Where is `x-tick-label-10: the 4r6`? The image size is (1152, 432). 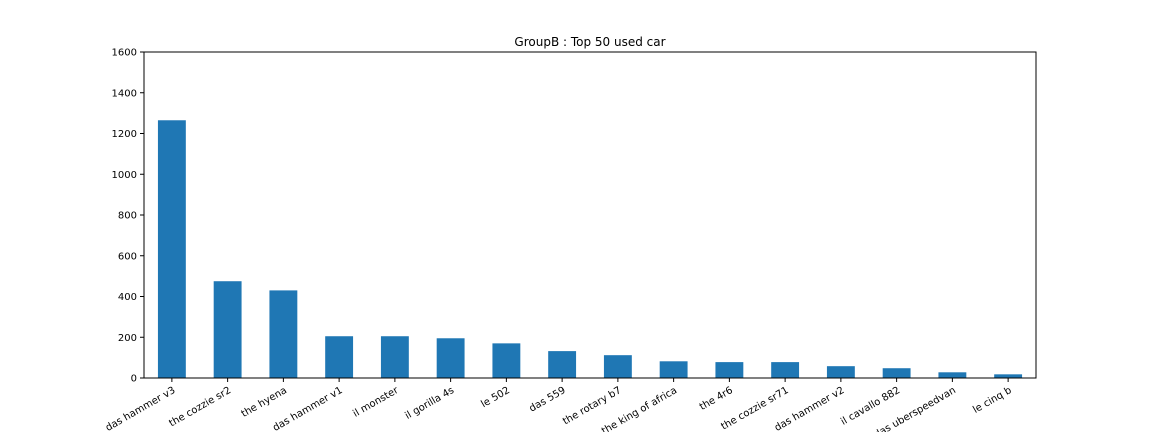
x-tick-label-10: the 4r6 is located at coordinates (716, 399).